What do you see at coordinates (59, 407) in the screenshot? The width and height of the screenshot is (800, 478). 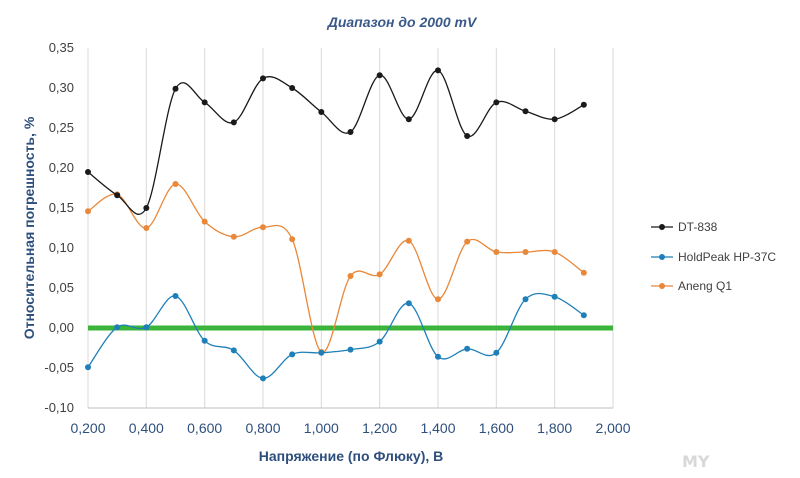 I see `y-tick-label: -0,10` at bounding box center [59, 407].